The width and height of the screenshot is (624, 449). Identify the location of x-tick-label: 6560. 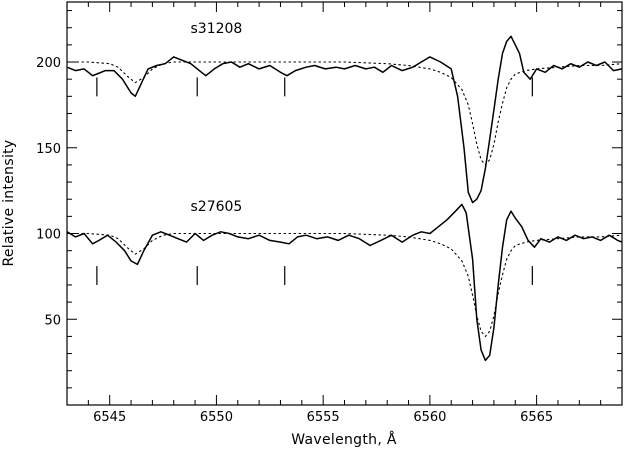
(429, 417).